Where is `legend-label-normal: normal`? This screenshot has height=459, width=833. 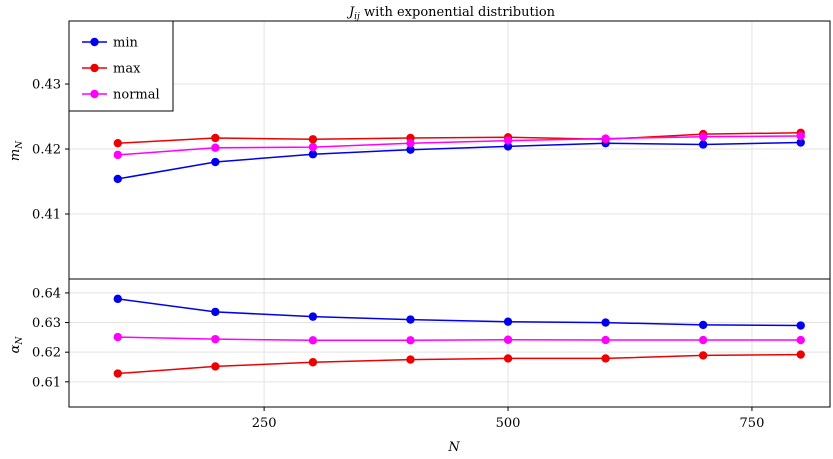
legend-label-normal: normal is located at coordinates (136, 95).